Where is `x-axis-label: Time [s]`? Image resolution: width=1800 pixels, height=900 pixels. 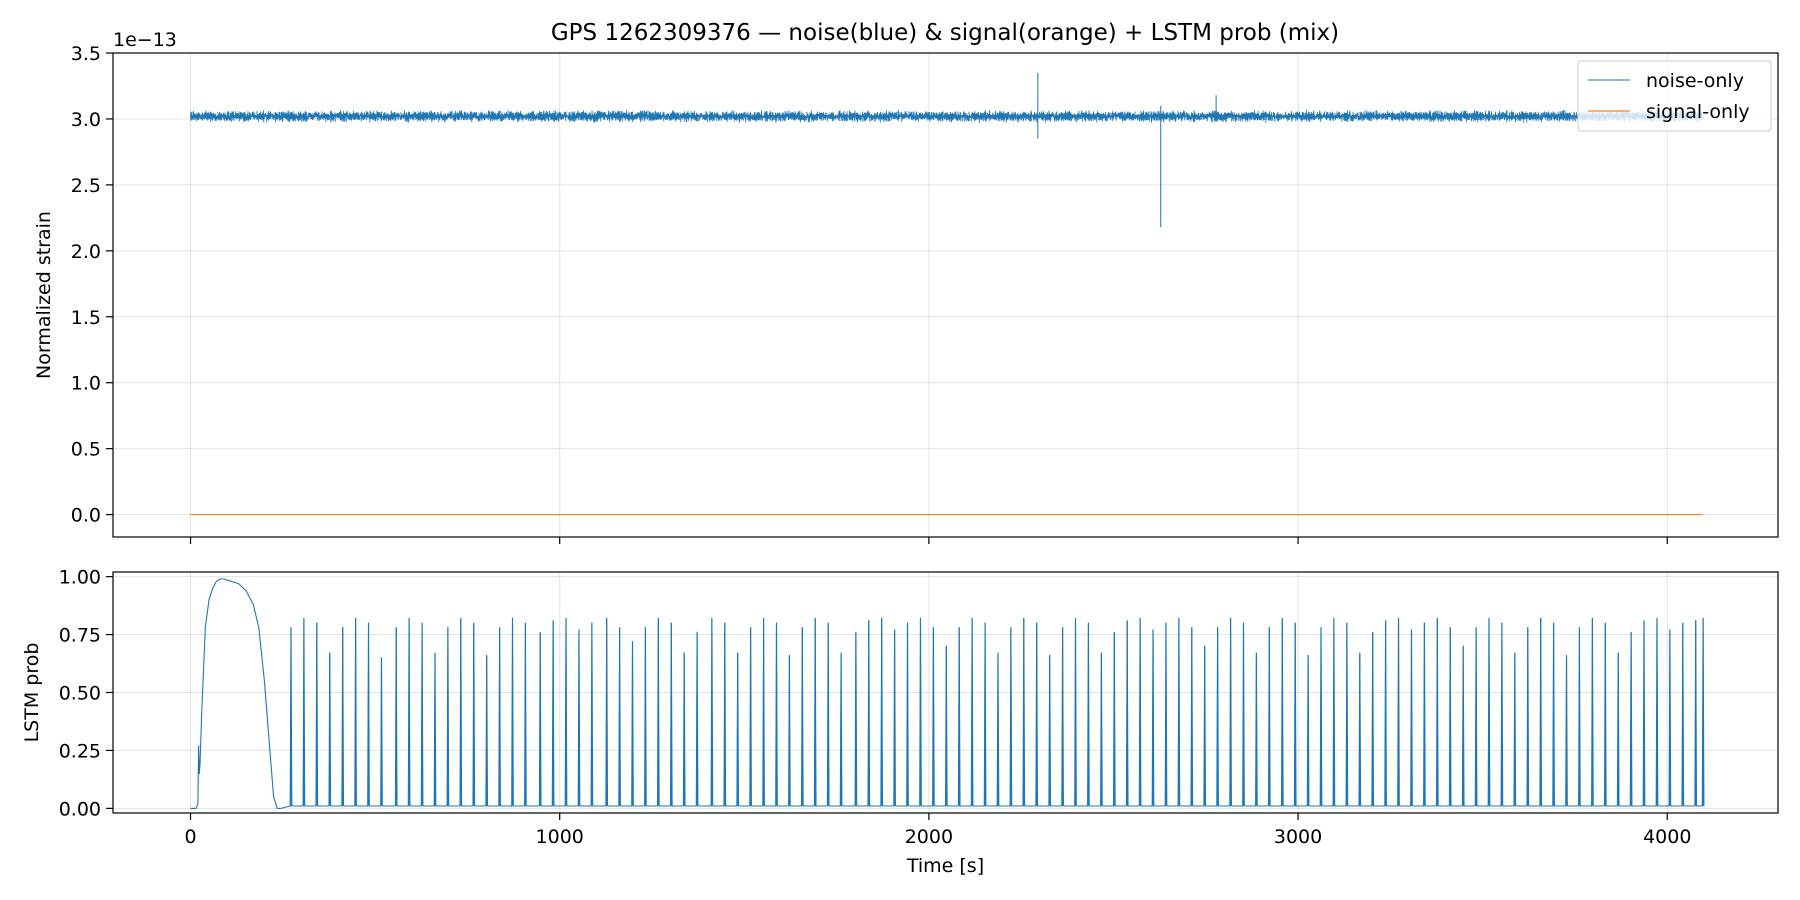 x-axis-label: Time [s] is located at coordinates (945, 866).